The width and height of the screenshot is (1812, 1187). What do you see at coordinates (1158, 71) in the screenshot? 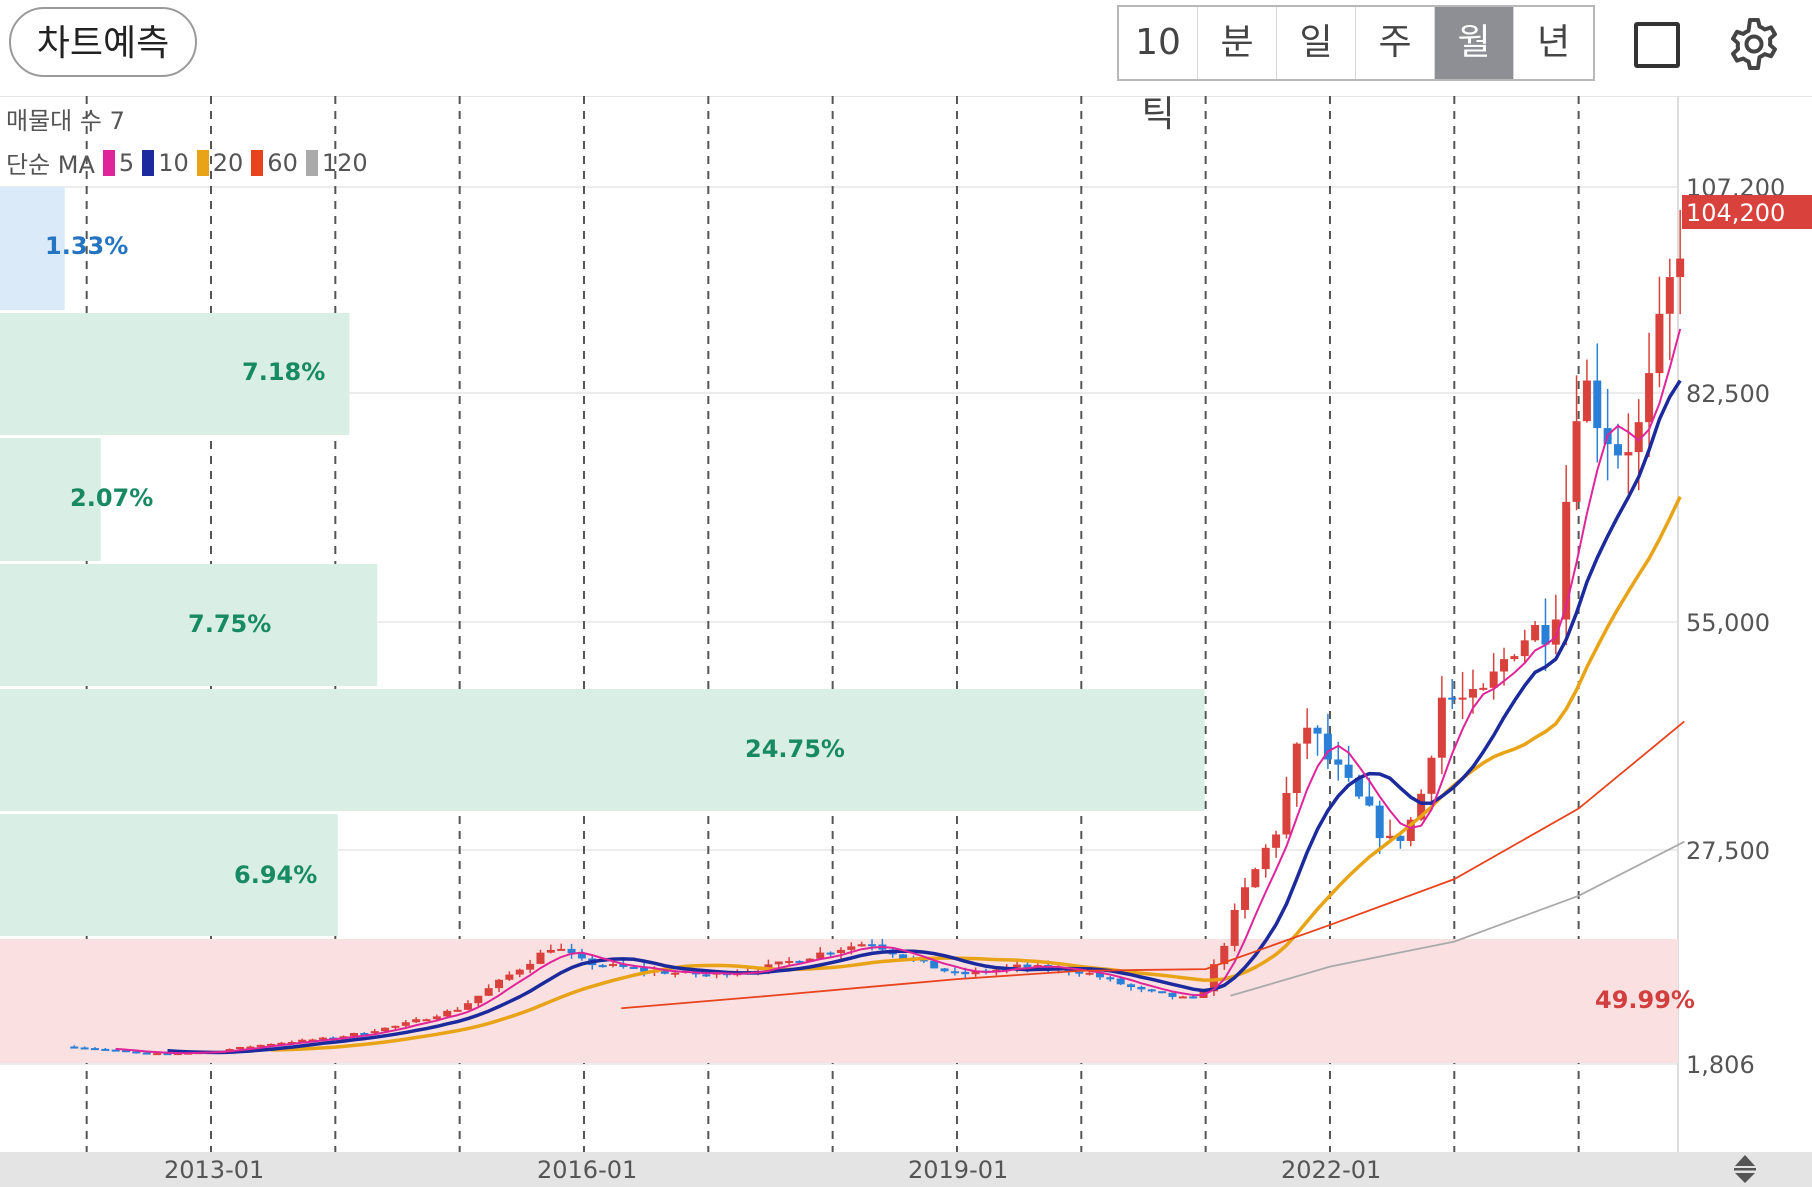
I see `period-tab: 10틱` at bounding box center [1158, 71].